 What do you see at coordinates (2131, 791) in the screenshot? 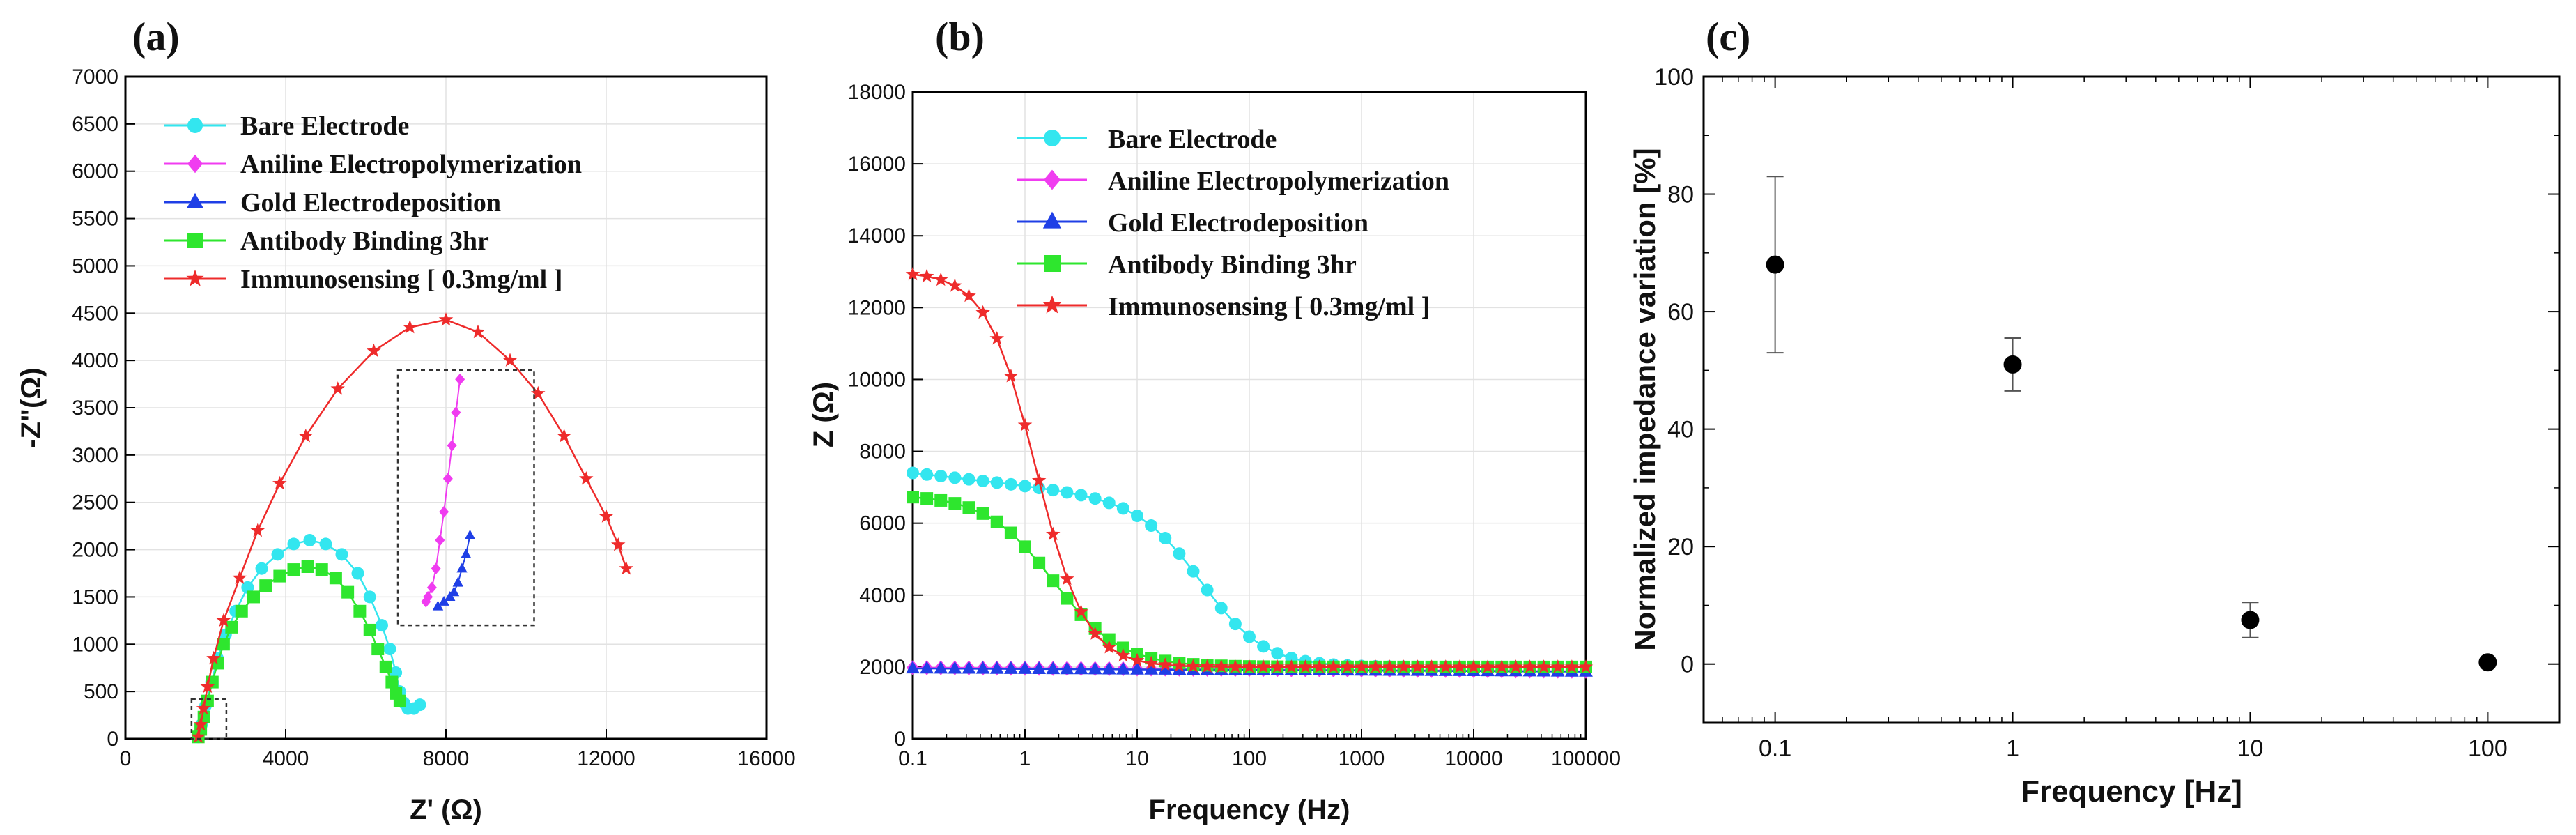
I see `panel-c-xlabel: Frequency [Hz]` at bounding box center [2131, 791].